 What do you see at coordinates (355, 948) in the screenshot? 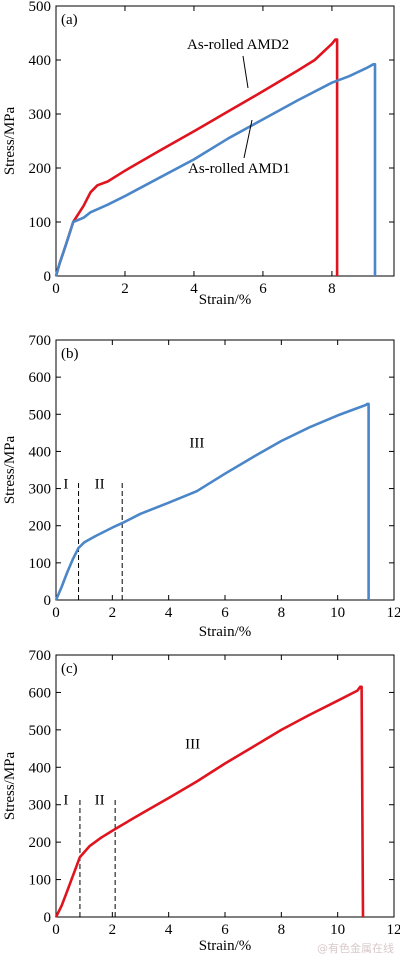
I see `watermark: @有色金属在线` at bounding box center [355, 948].